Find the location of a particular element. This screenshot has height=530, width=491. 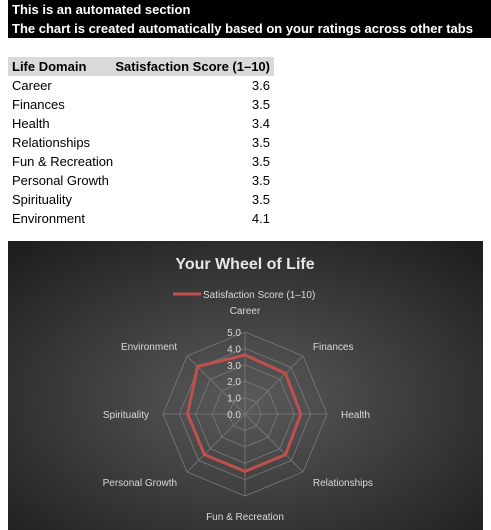

column-header-score: Satisfaction Score (1–10) is located at coordinates (192, 66).